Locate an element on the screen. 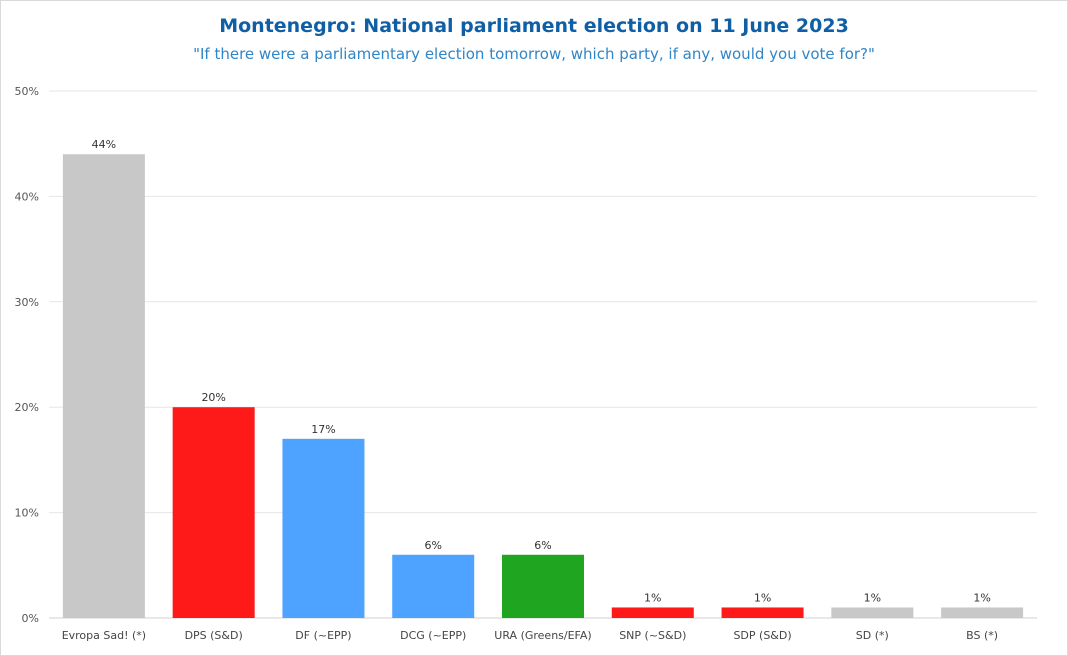 The height and width of the screenshot is (656, 1068). y-tick-label: 50% is located at coordinates (27, 91).